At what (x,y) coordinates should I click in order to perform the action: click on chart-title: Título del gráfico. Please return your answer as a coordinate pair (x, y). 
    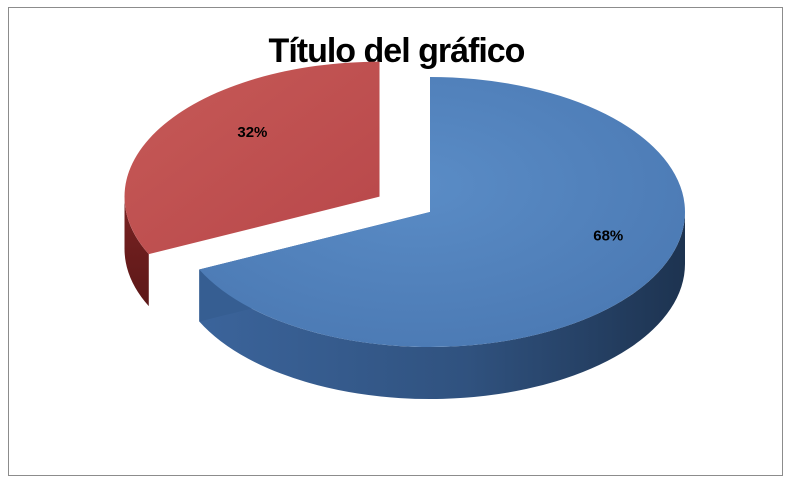
    Looking at the image, I should click on (397, 51).